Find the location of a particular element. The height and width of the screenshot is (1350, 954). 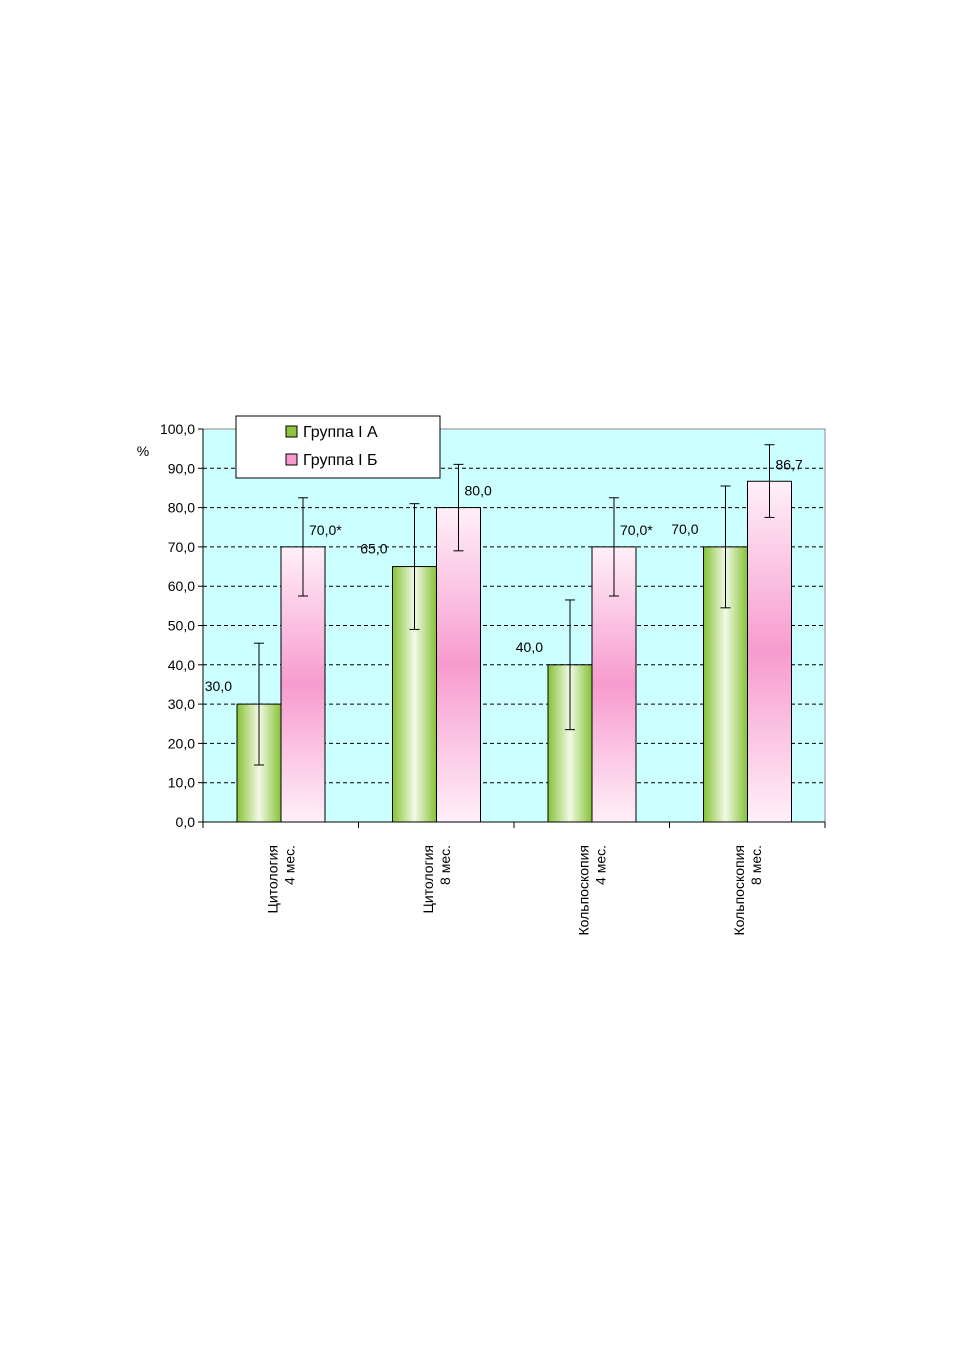

legend: Группа I А Группа I Б is located at coordinates (338, 447).